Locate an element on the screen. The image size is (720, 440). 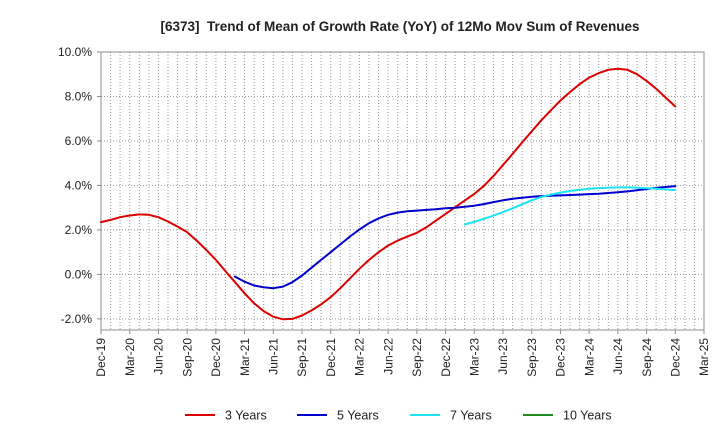
legend-item-5-years: 5 Years is located at coordinates (338, 416).